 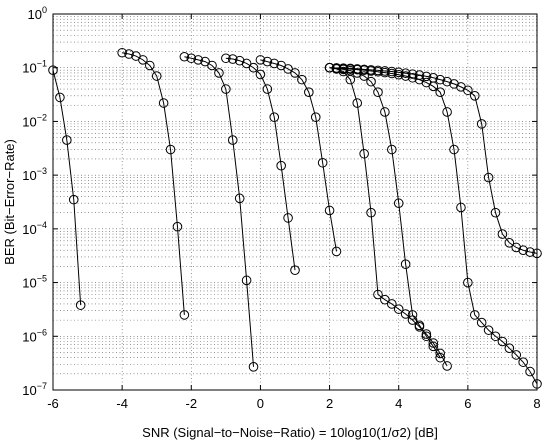 What do you see at coordinates (34, 67) in the screenshot?
I see `y-tick-label: 10⁻¹` at bounding box center [34, 67].